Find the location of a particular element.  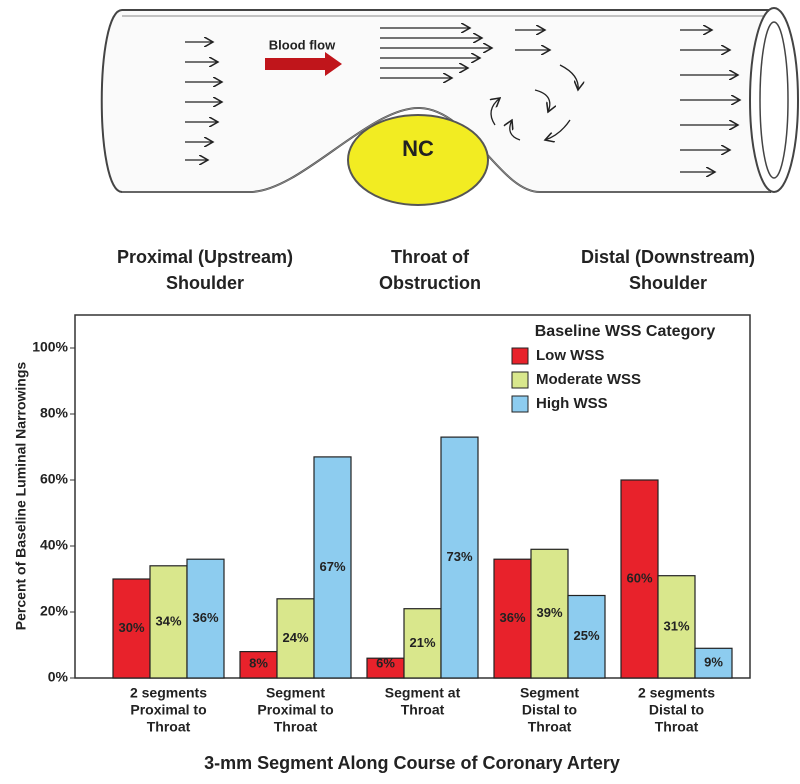

value-label: 39% is located at coordinates (549, 612).